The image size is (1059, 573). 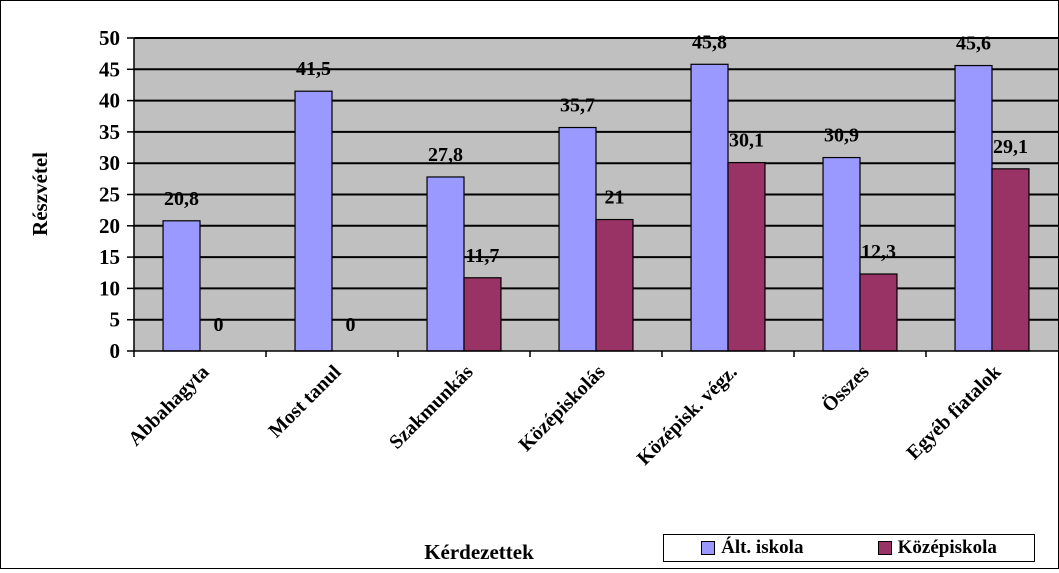 What do you see at coordinates (884, 548) in the screenshot?
I see `legend-swatch-kozepiskola` at bounding box center [884, 548].